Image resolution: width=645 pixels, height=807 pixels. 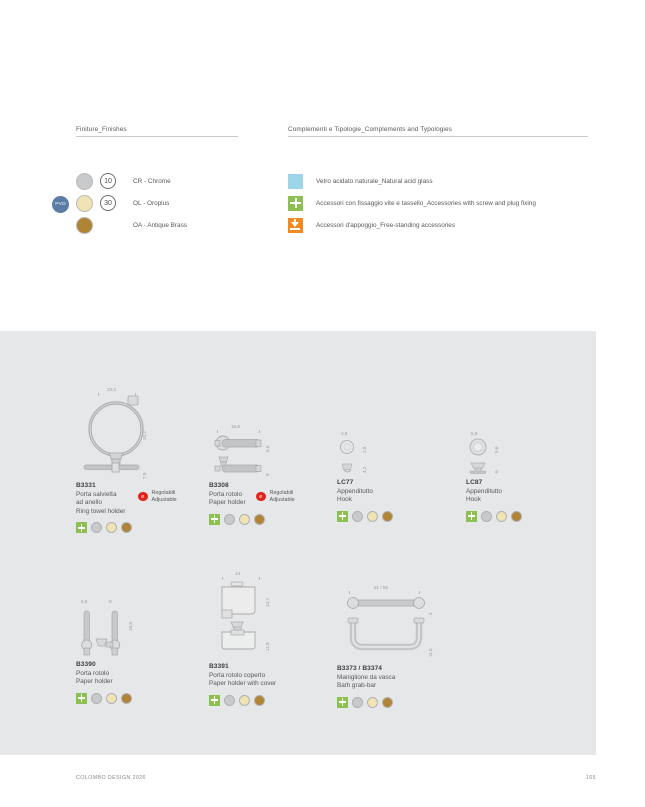 I want to click on dim-height: 13,7, so click(x=267, y=602).